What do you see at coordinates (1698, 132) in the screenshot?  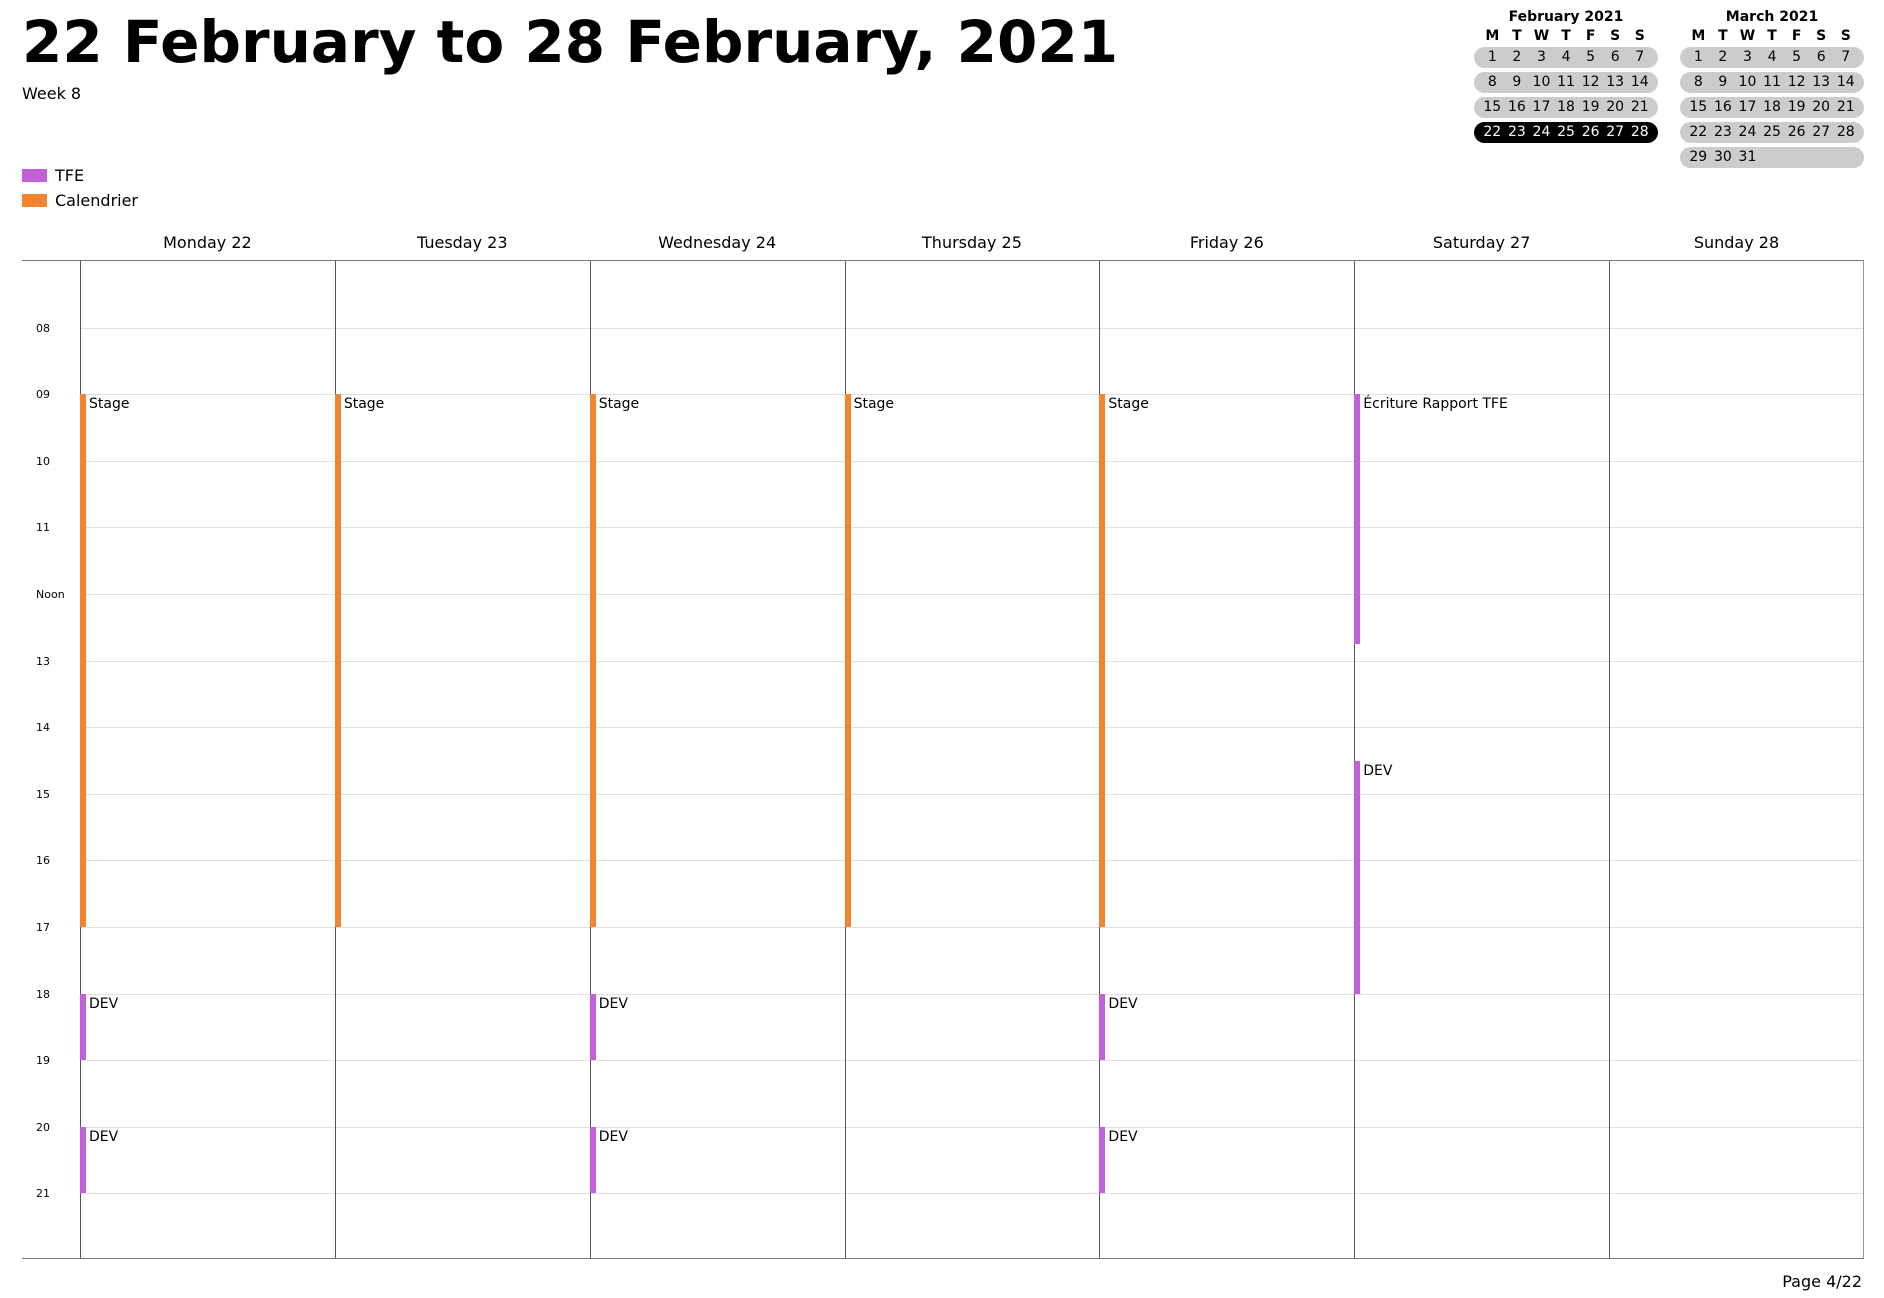 I see `mini-calendar-date: 22` at bounding box center [1698, 132].